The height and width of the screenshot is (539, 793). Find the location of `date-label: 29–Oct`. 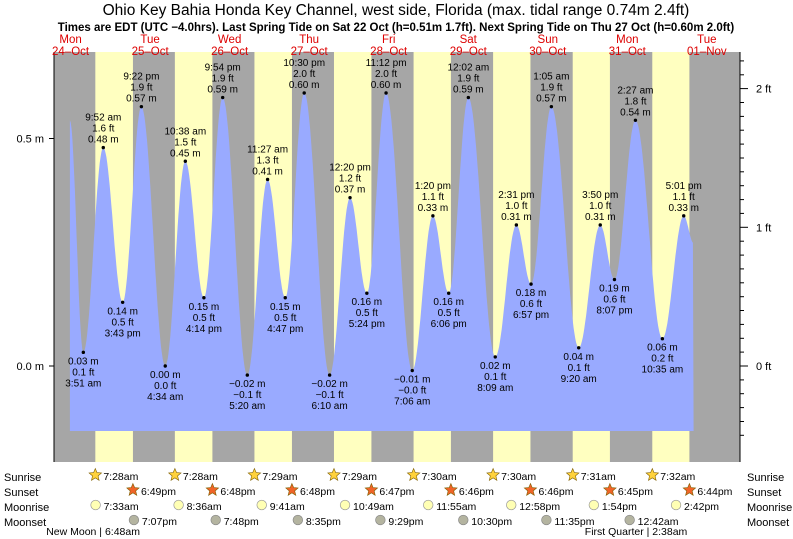

date-label: 29–Oct is located at coordinates (469, 52).